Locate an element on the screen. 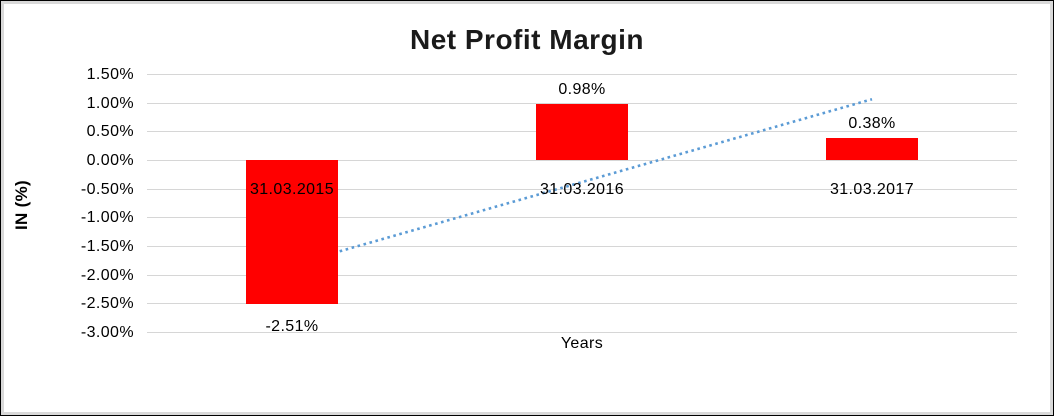  y-tick-label: 1.50% is located at coordinates (110, 74).